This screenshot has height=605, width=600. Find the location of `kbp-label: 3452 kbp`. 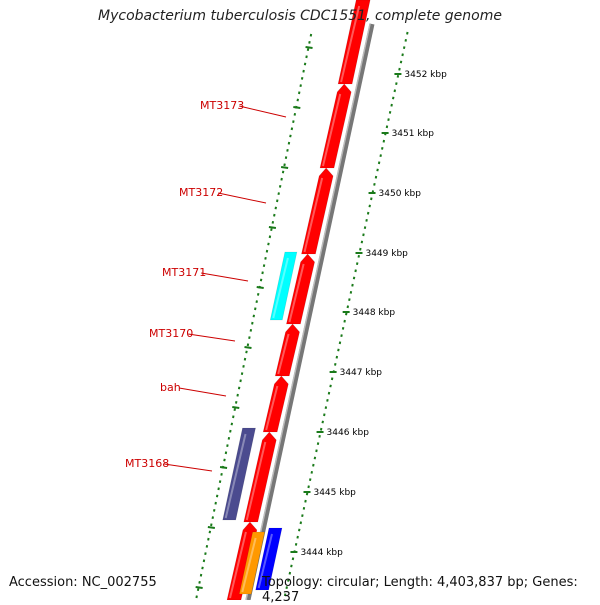

kbp-label: 3452 kbp is located at coordinates (425, 75).